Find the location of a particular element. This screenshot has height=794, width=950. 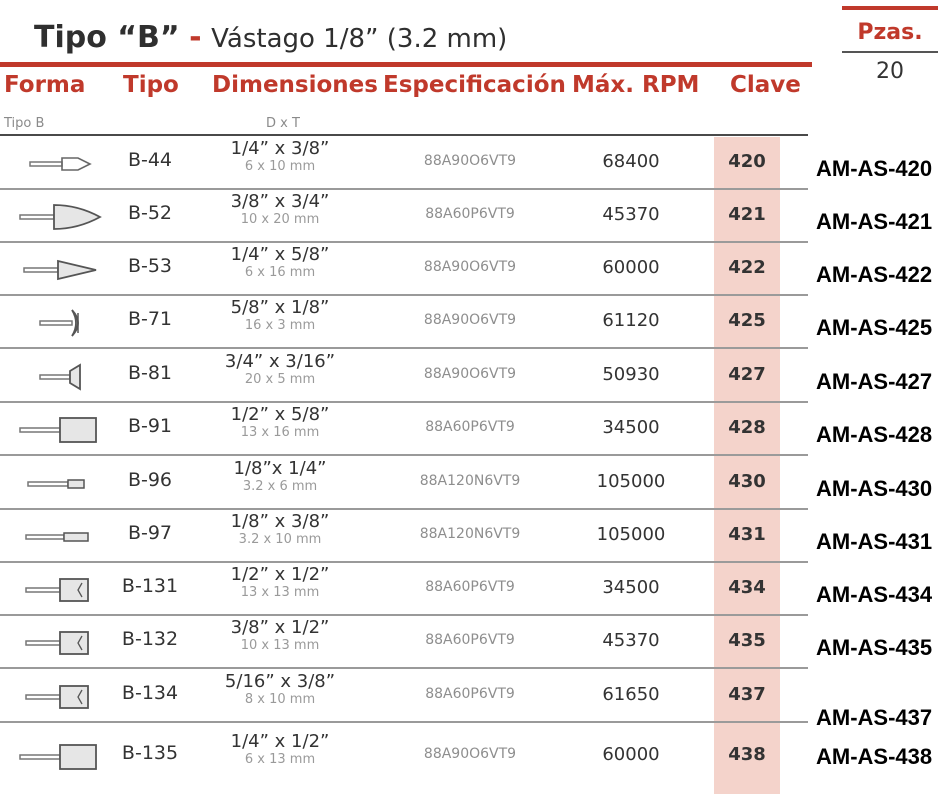

dimension-cell: 1/4” x 3/8” 6 x 10 mm is located at coordinates (280, 157).